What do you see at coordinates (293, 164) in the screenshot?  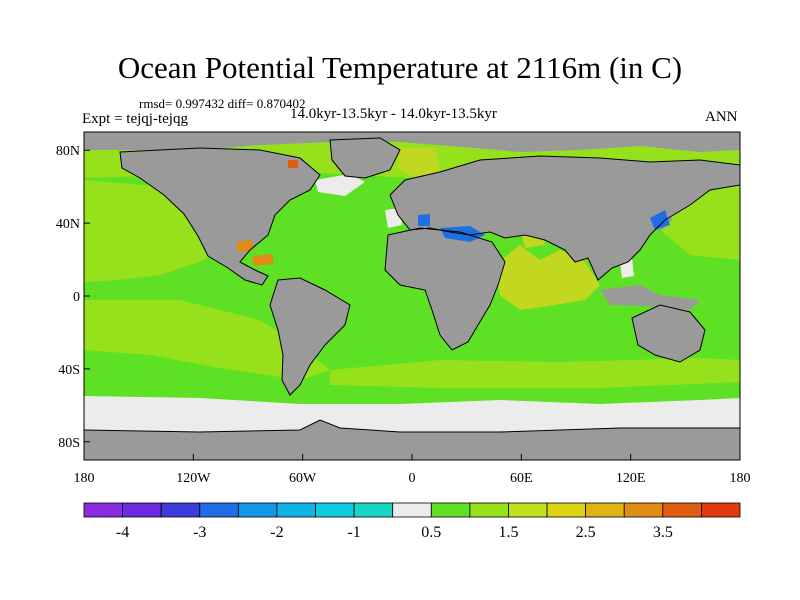 I see `anomaly-orange-arctic` at bounding box center [293, 164].